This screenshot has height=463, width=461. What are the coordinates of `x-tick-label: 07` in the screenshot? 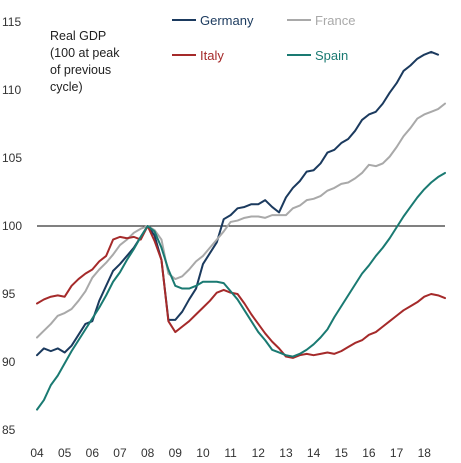 It's located at (120, 453).